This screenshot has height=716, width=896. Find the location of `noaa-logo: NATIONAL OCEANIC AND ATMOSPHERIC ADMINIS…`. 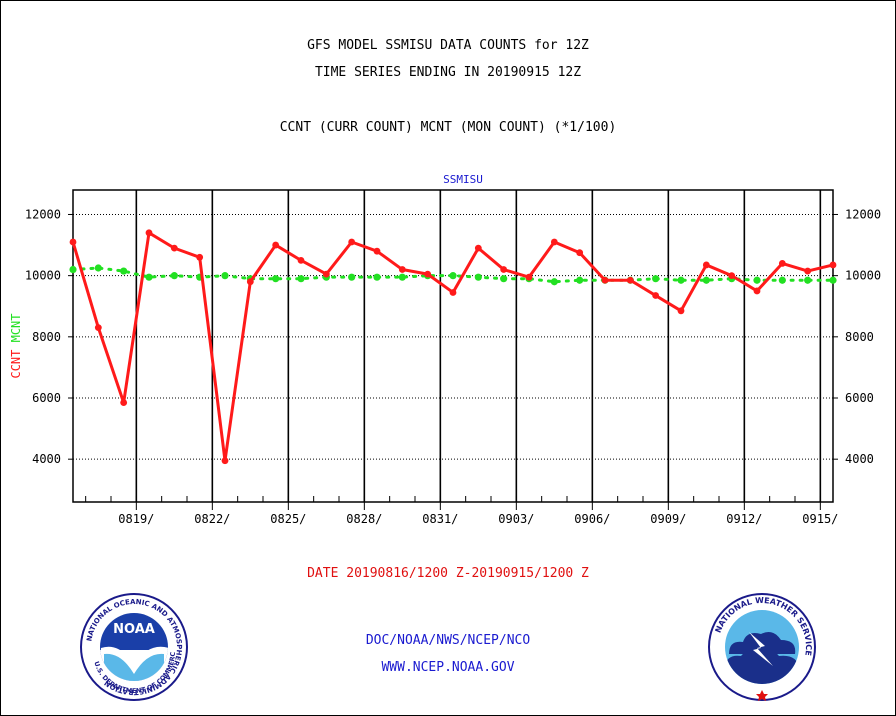

noaa-logo: NATIONAL OCEANIC AND ATMOSPHERIC ADMINIS… is located at coordinates (133, 646).